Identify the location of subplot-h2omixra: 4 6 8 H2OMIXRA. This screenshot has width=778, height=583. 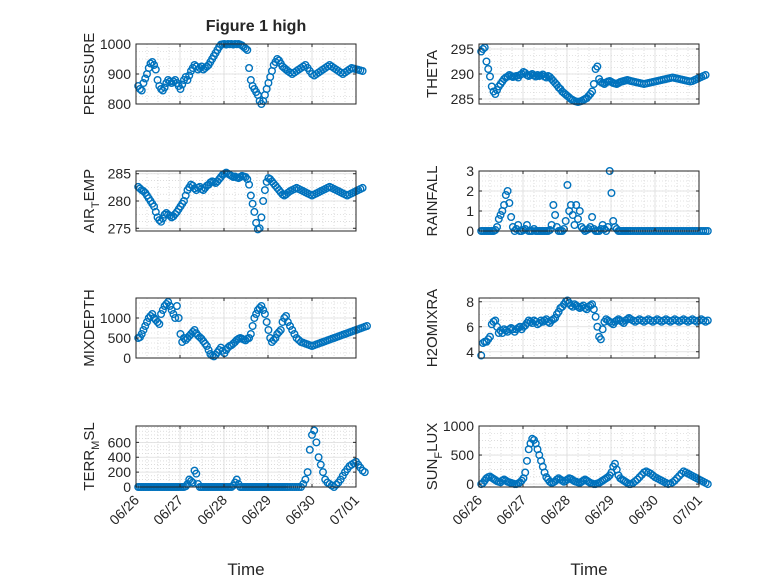
(568, 328).